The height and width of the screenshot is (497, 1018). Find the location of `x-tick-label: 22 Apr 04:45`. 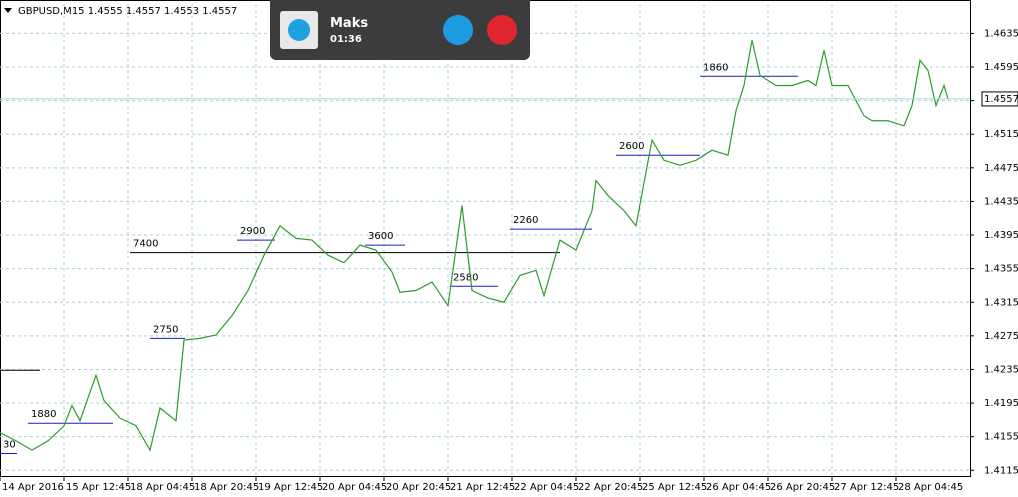

x-tick-label: 22 Apr 04:45 is located at coordinates (546, 487).